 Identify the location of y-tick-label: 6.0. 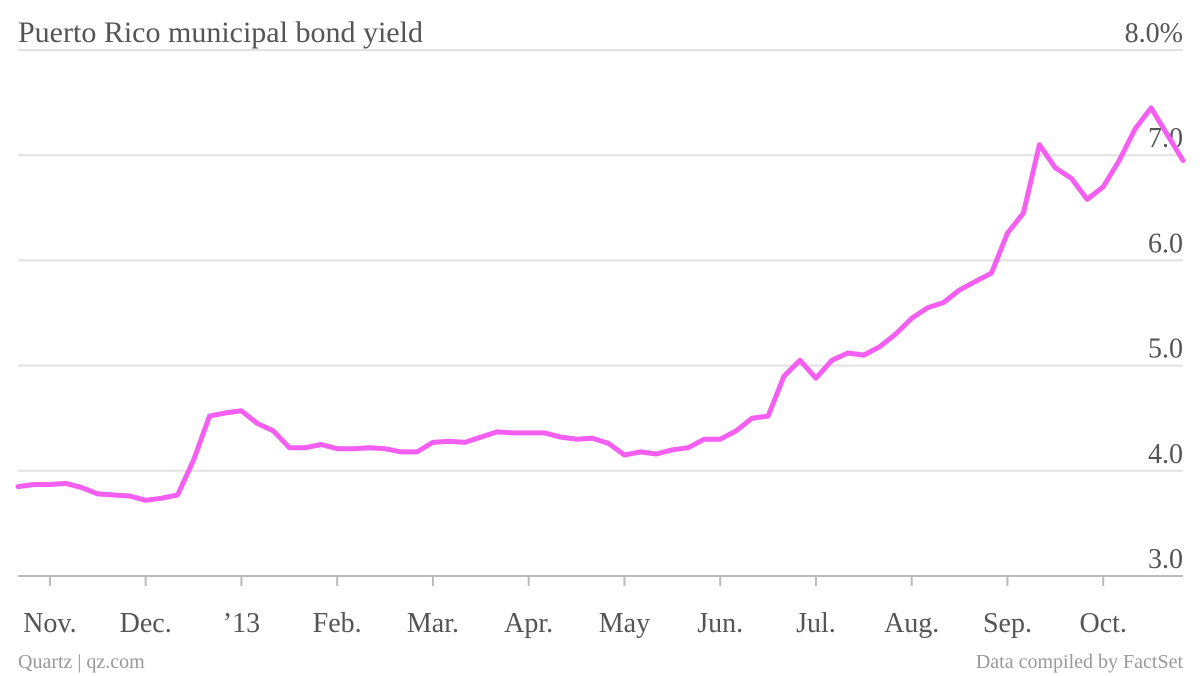
(1165, 243).